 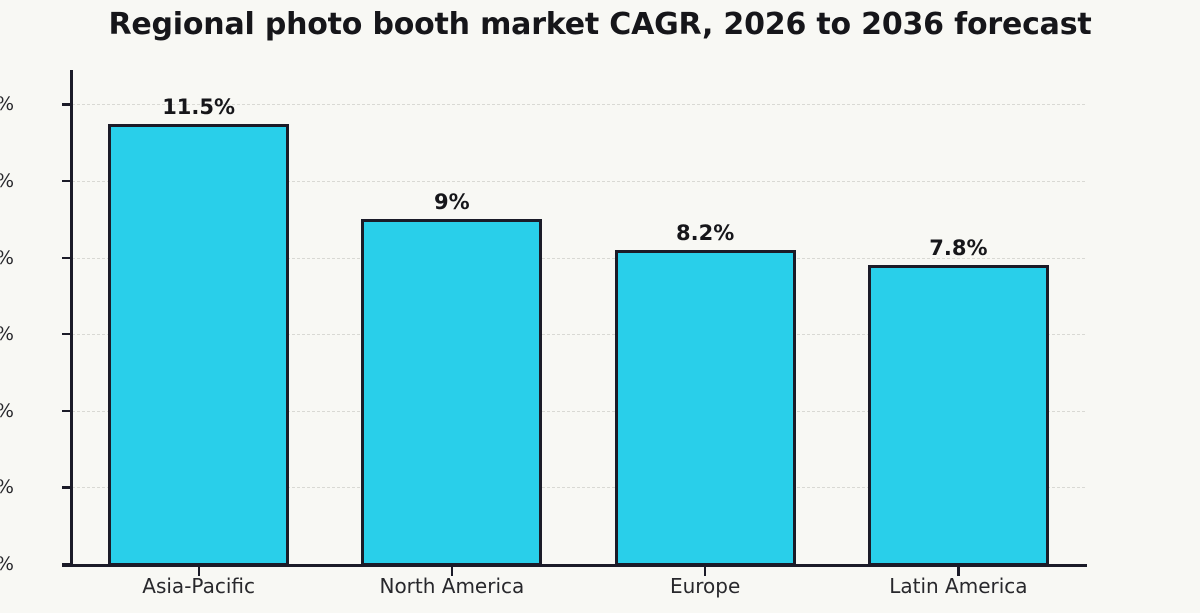 What do you see at coordinates (7, 104) in the screenshot?
I see `y-axis-tick-label: 12%` at bounding box center [7, 104].